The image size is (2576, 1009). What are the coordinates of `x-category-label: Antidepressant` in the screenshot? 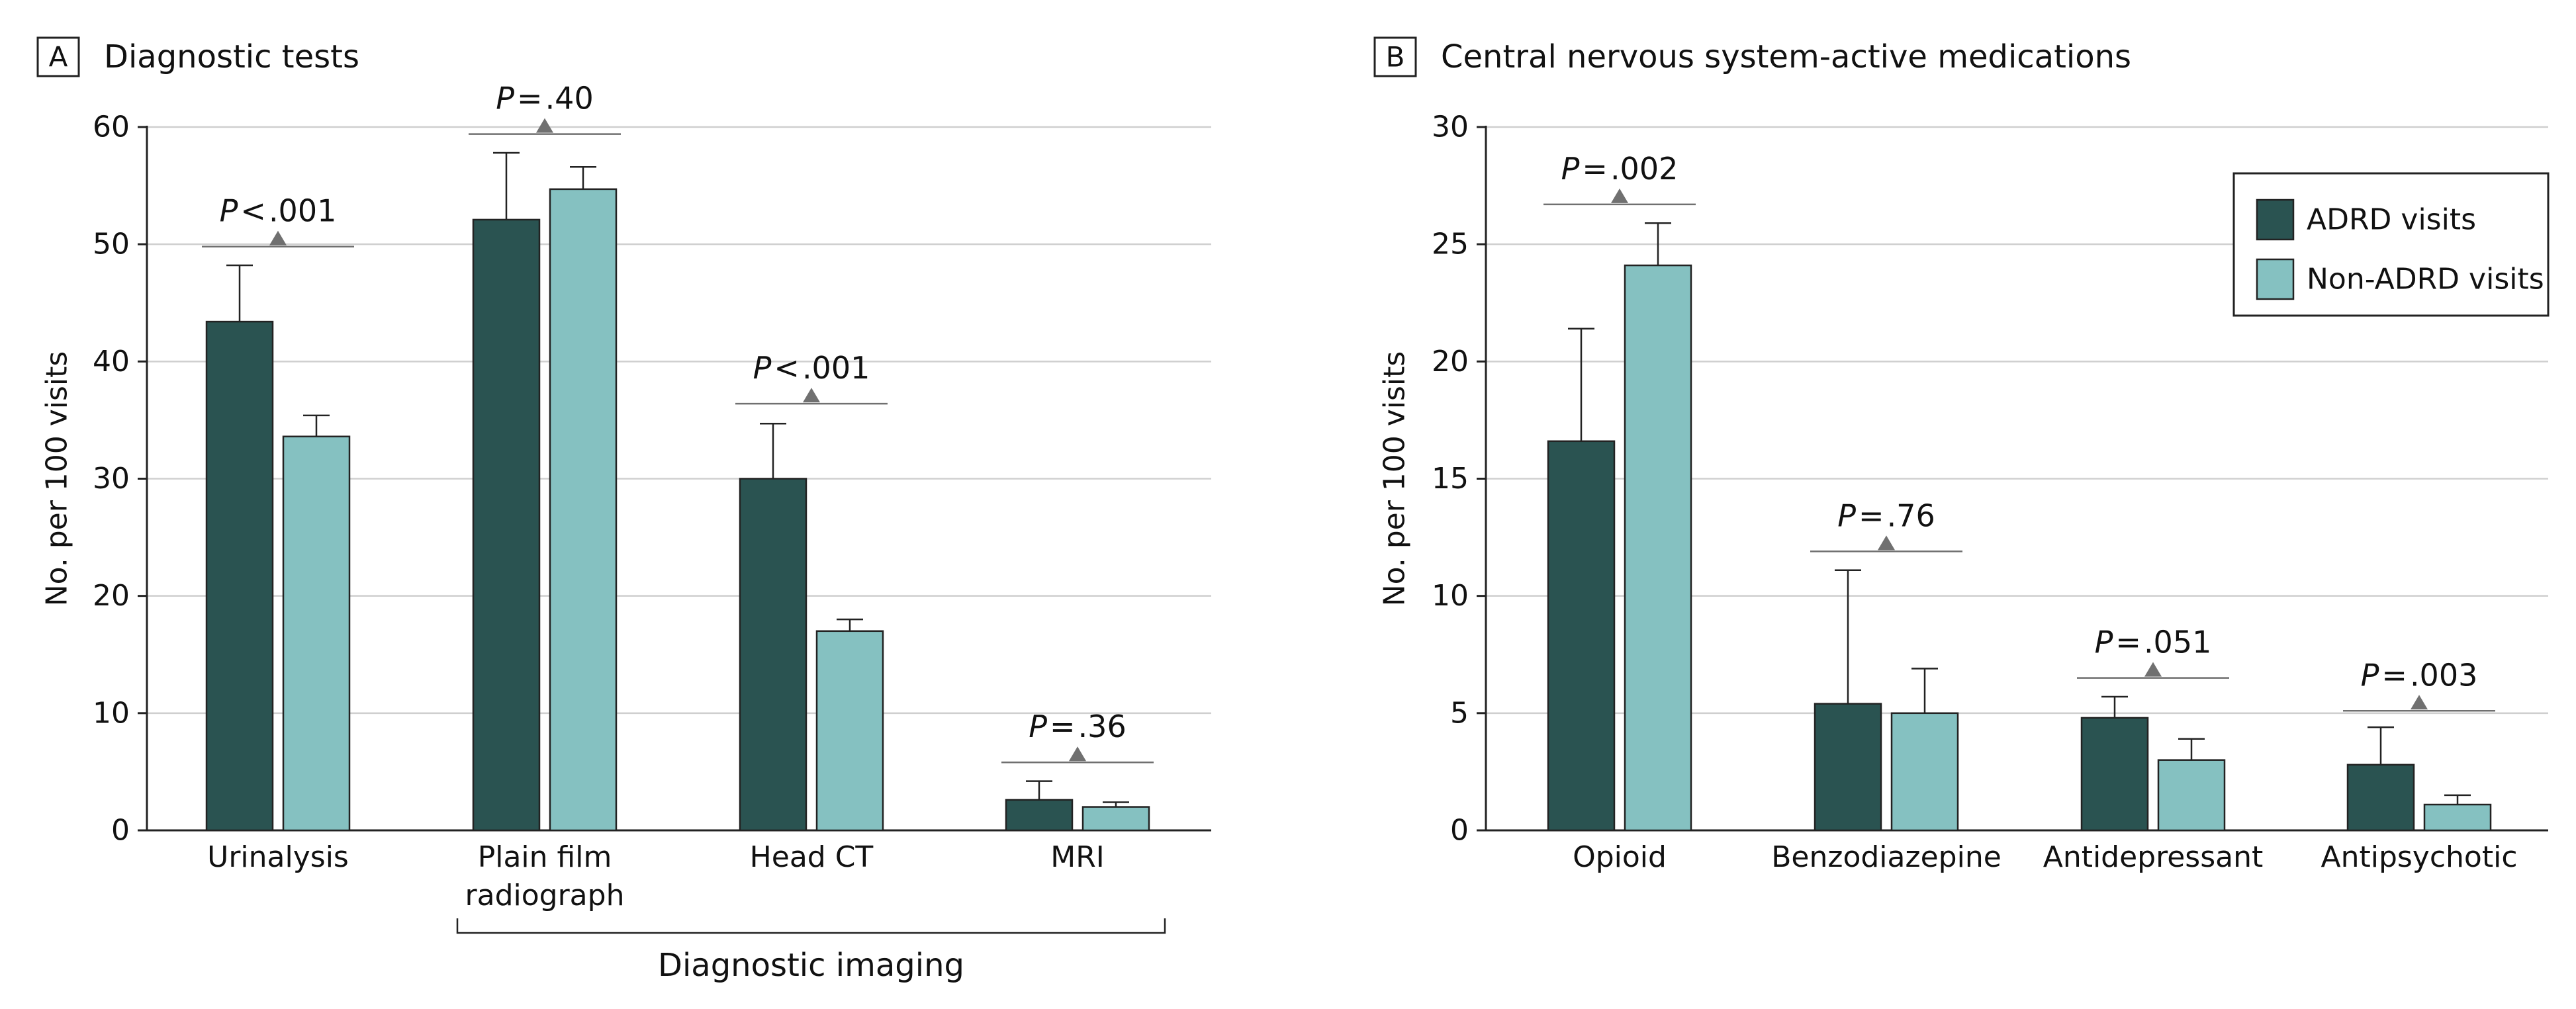 It's located at (2153, 857).